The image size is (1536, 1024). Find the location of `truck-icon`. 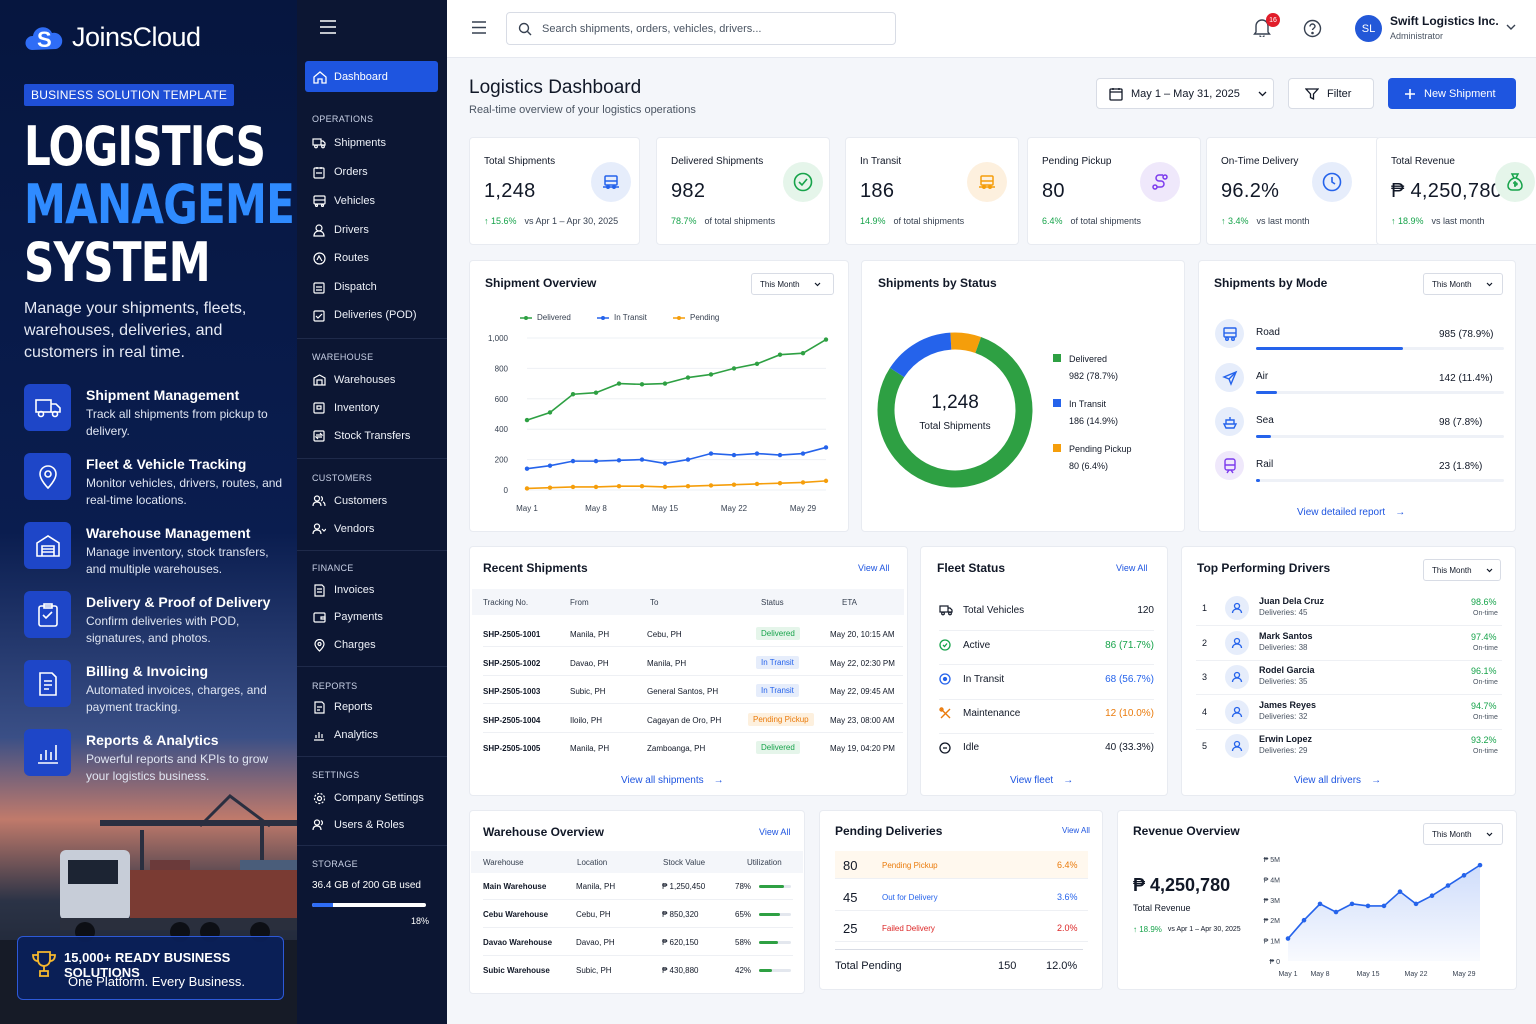

truck-icon is located at coordinates (47, 407).